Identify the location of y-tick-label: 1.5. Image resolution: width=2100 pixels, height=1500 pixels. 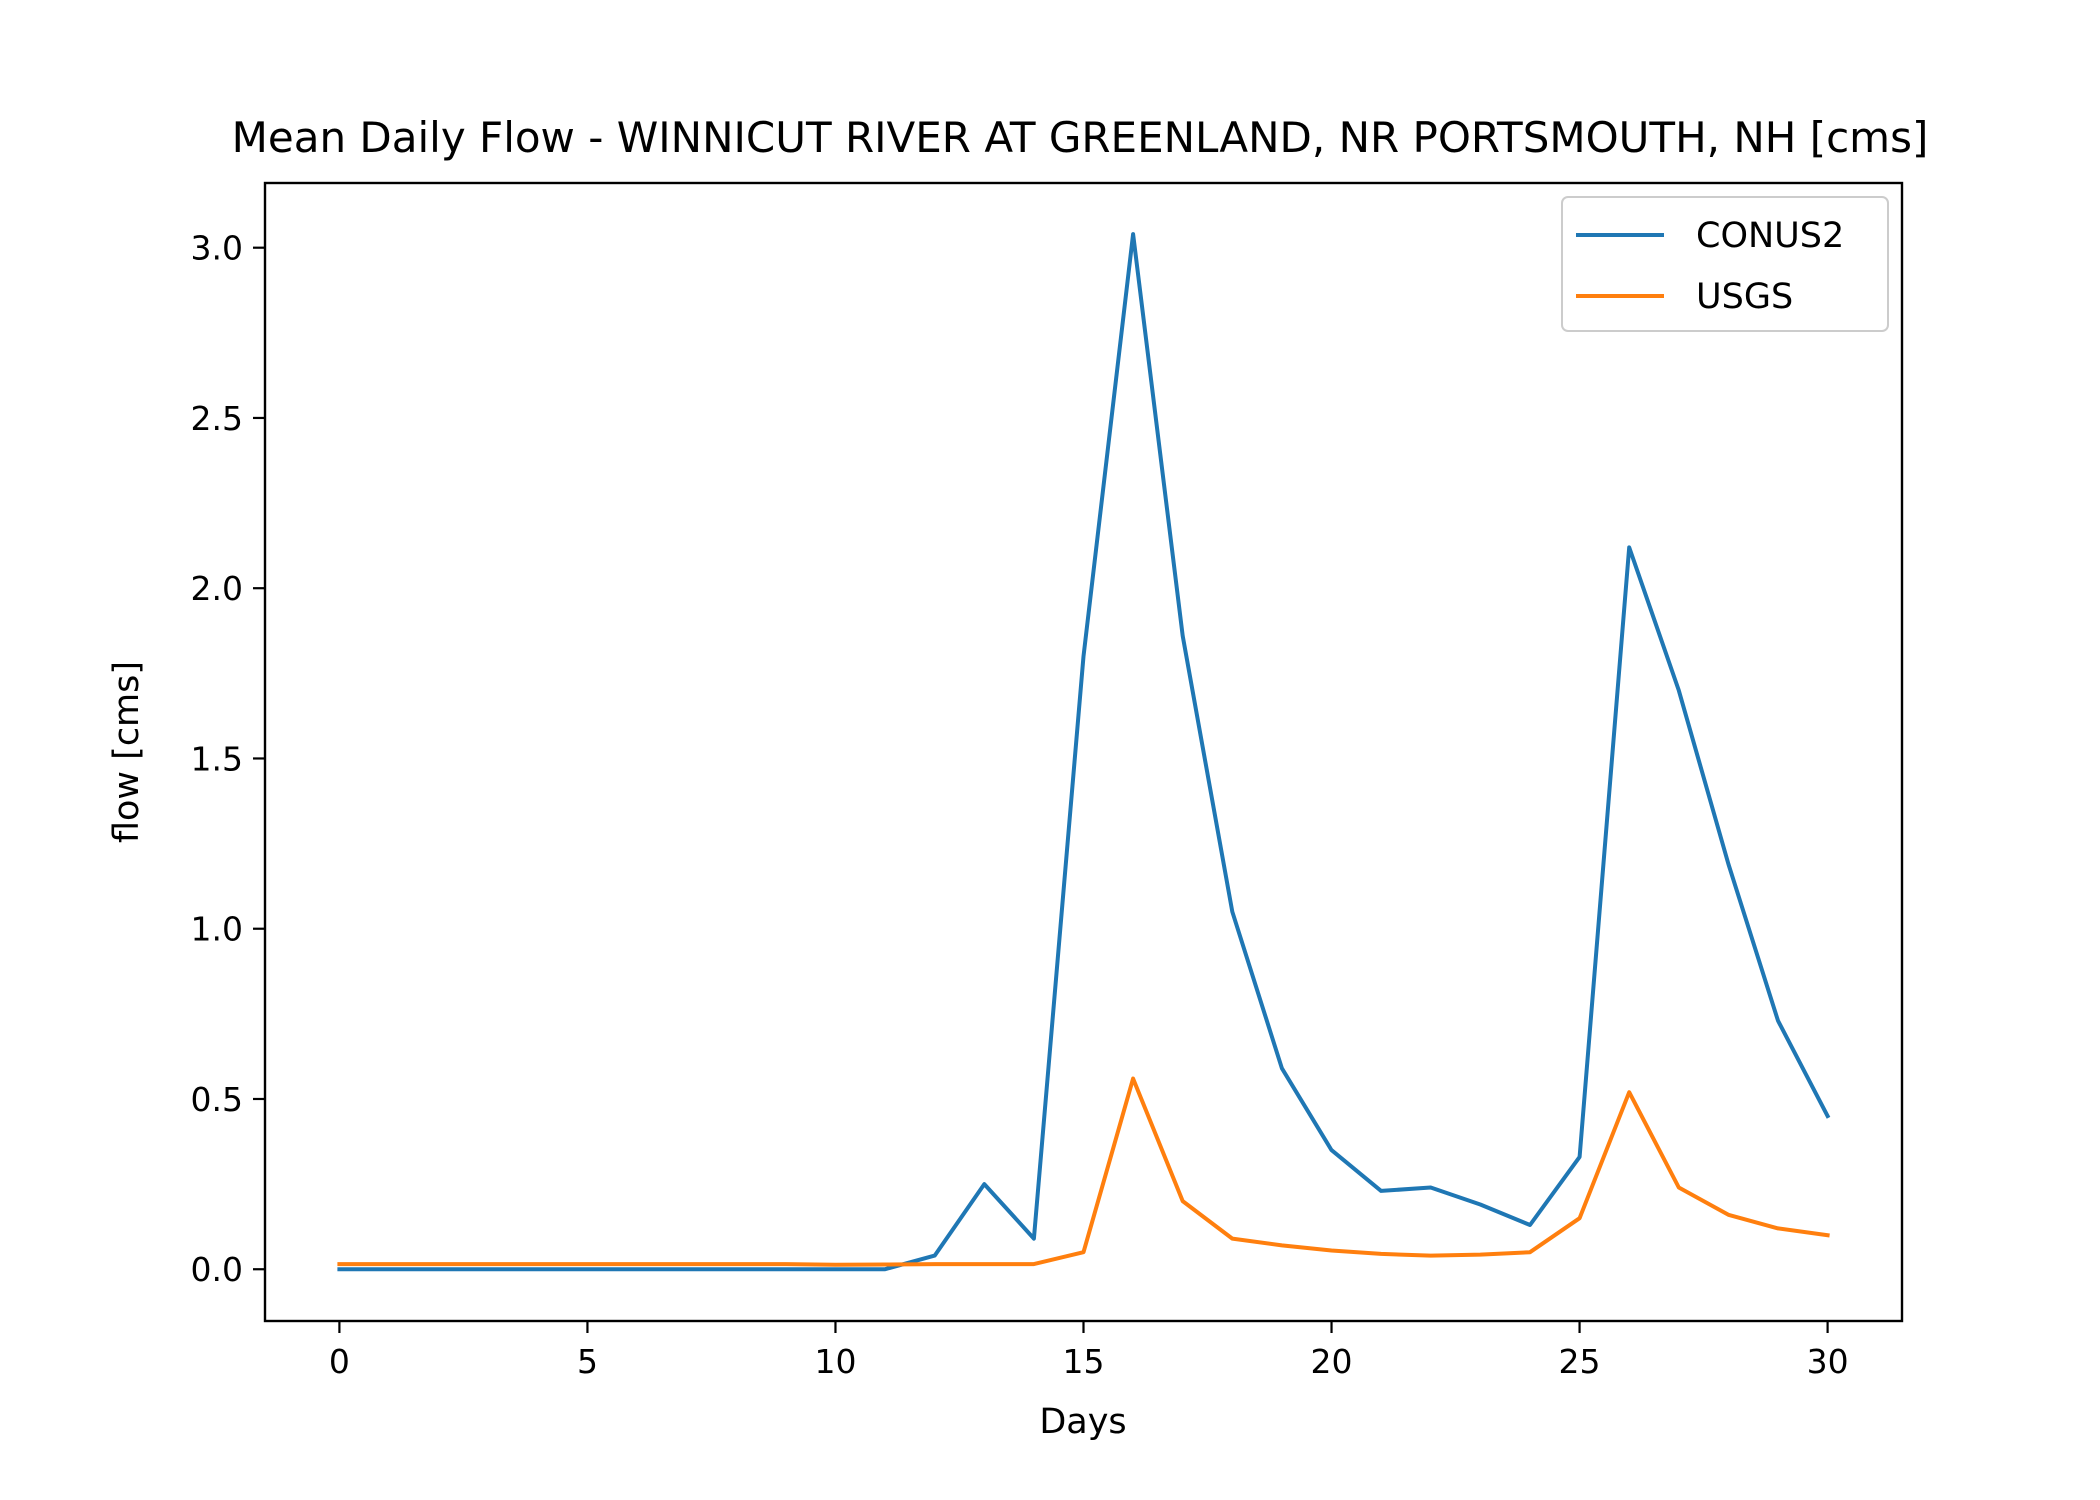
(217, 758).